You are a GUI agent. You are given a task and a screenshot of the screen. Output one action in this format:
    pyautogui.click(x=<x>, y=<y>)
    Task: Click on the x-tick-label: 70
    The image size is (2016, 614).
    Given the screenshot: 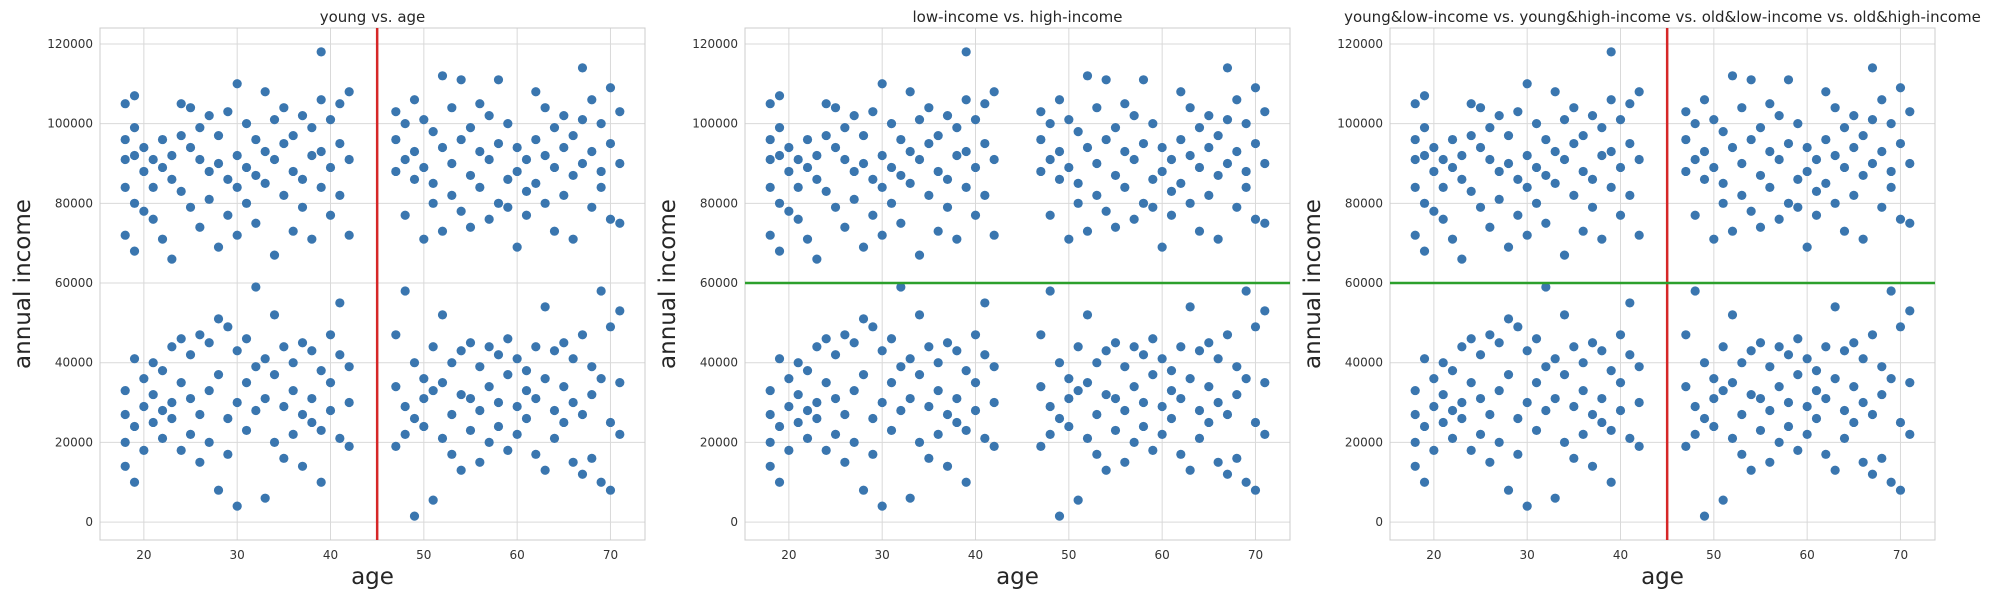 What is the action you would take?
    pyautogui.click(x=1255, y=555)
    